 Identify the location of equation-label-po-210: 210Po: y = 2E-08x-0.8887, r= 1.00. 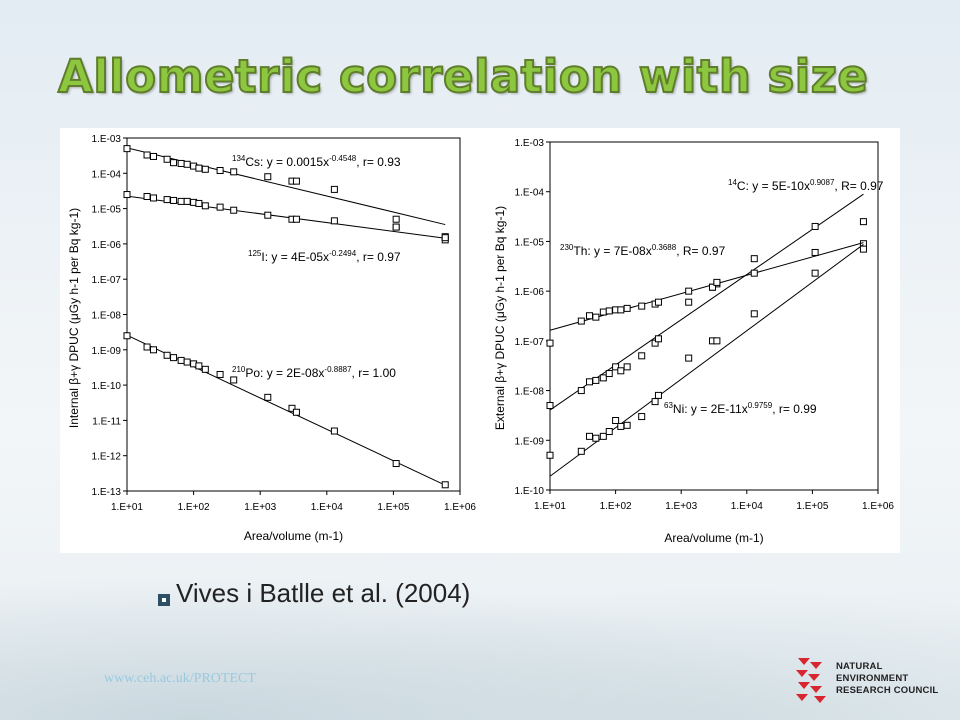
(314, 372).